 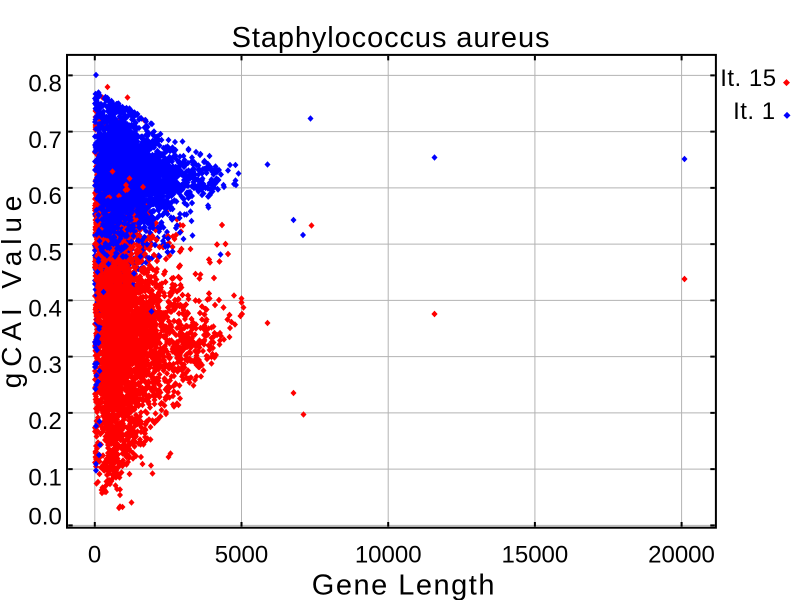 I want to click on svg-text: 0.7, so click(x=44, y=140).